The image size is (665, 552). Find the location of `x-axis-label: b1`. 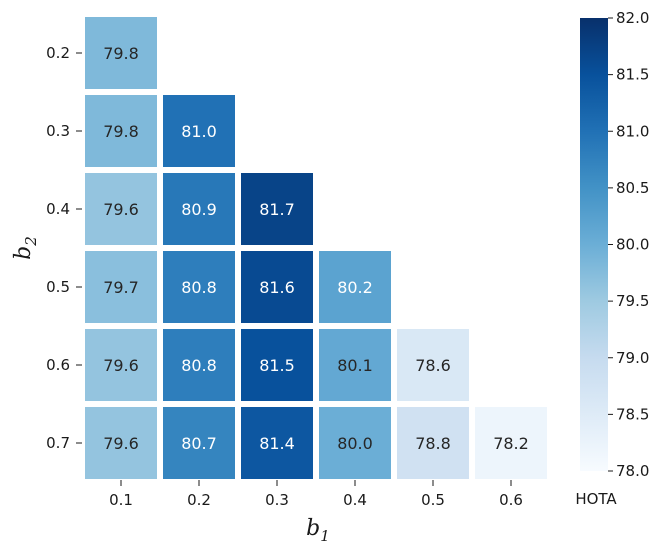

x-axis-label: b1 is located at coordinates (318, 530).